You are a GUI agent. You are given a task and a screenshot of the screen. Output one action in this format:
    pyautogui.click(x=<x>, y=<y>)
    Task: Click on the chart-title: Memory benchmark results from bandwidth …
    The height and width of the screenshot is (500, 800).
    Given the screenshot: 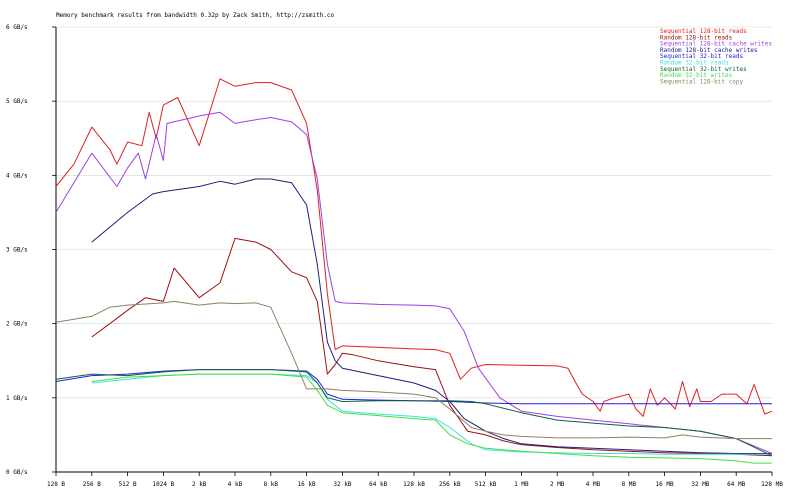 What is the action you would take?
    pyautogui.click(x=195, y=15)
    